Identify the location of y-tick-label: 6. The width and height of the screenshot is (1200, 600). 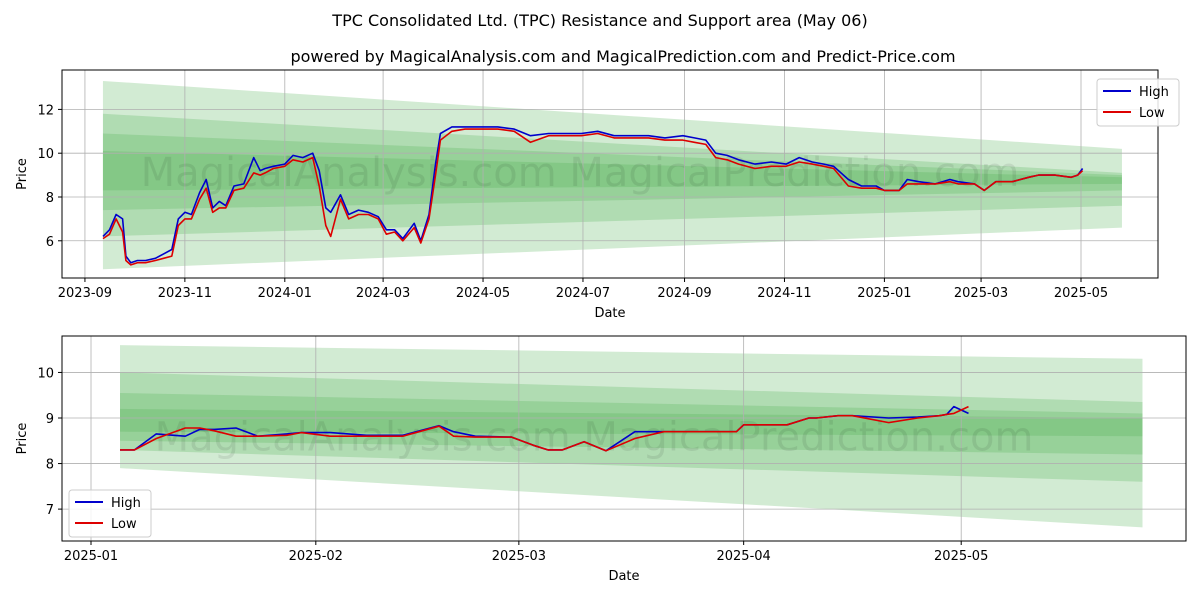
(50, 242).